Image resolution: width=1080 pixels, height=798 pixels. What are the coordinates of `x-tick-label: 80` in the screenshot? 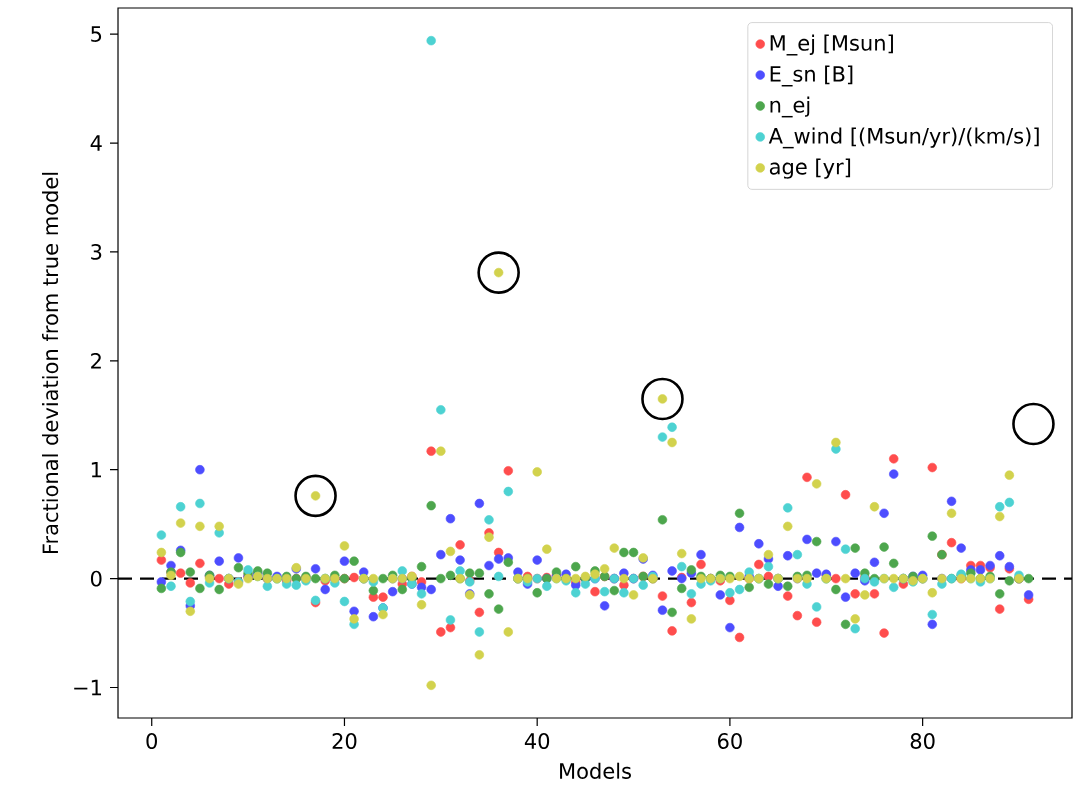 It's located at (922, 741).